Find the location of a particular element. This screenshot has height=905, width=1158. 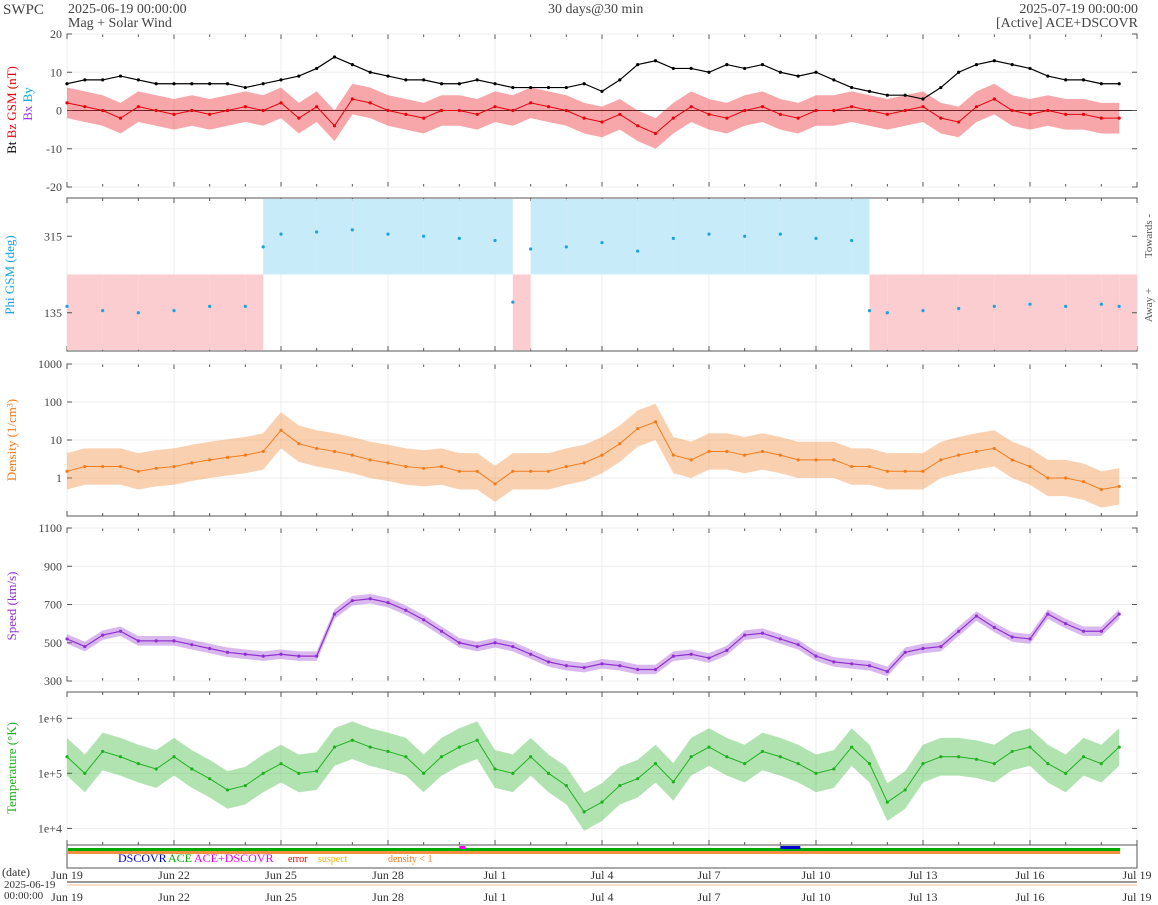

start-time: 2025-06-19 00:00:00 is located at coordinates (127, 9).